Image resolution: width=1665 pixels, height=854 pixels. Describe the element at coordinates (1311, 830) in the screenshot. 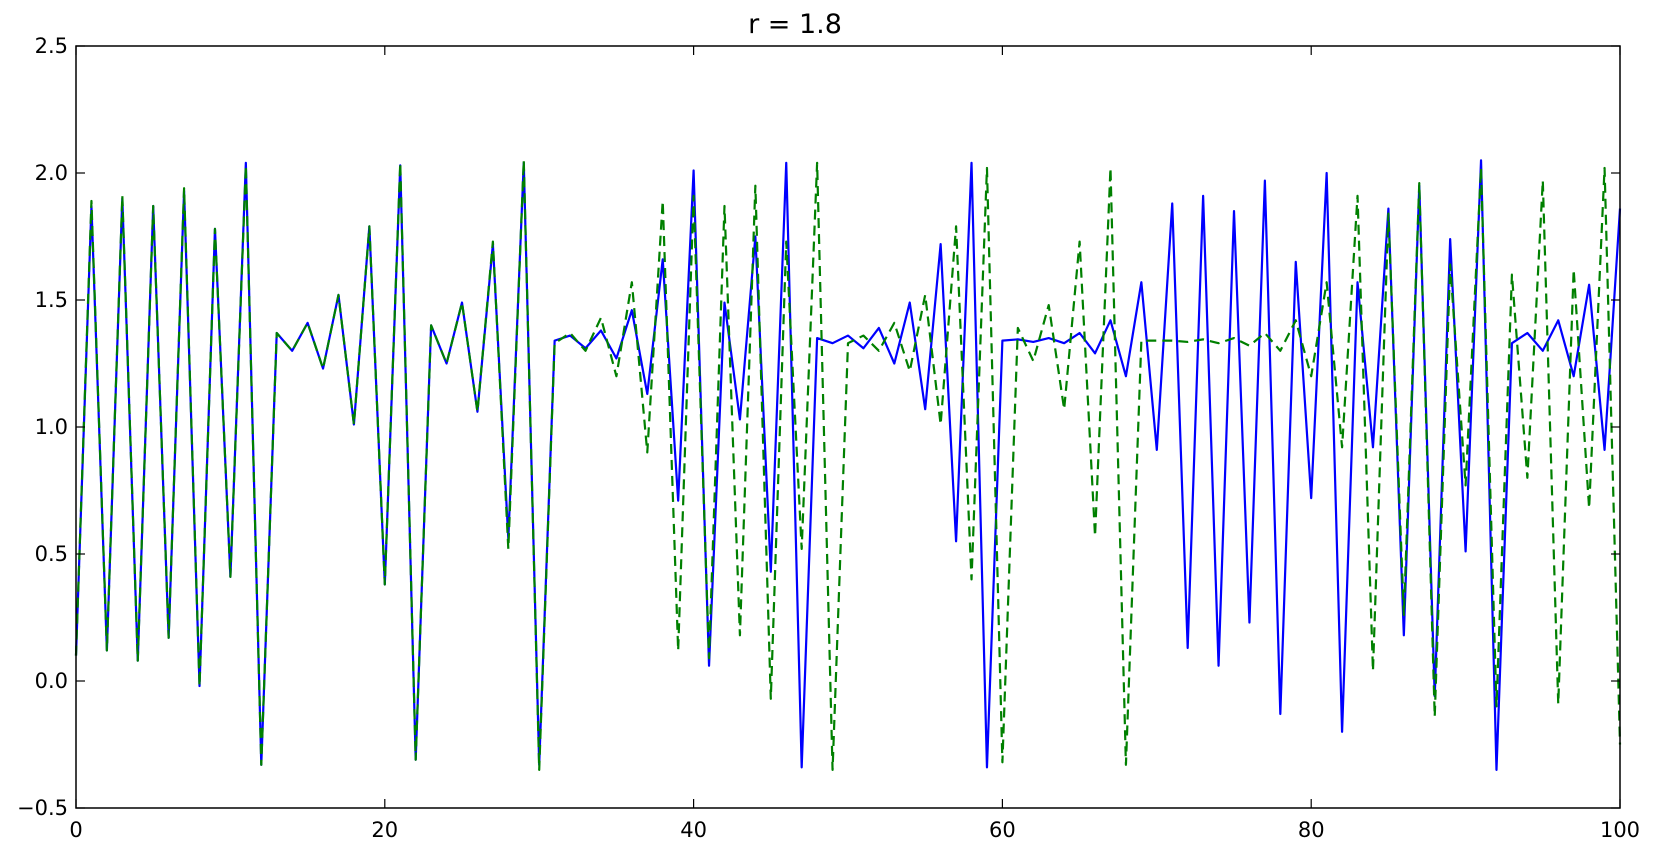

I see `x-tick-label: 80` at that location.